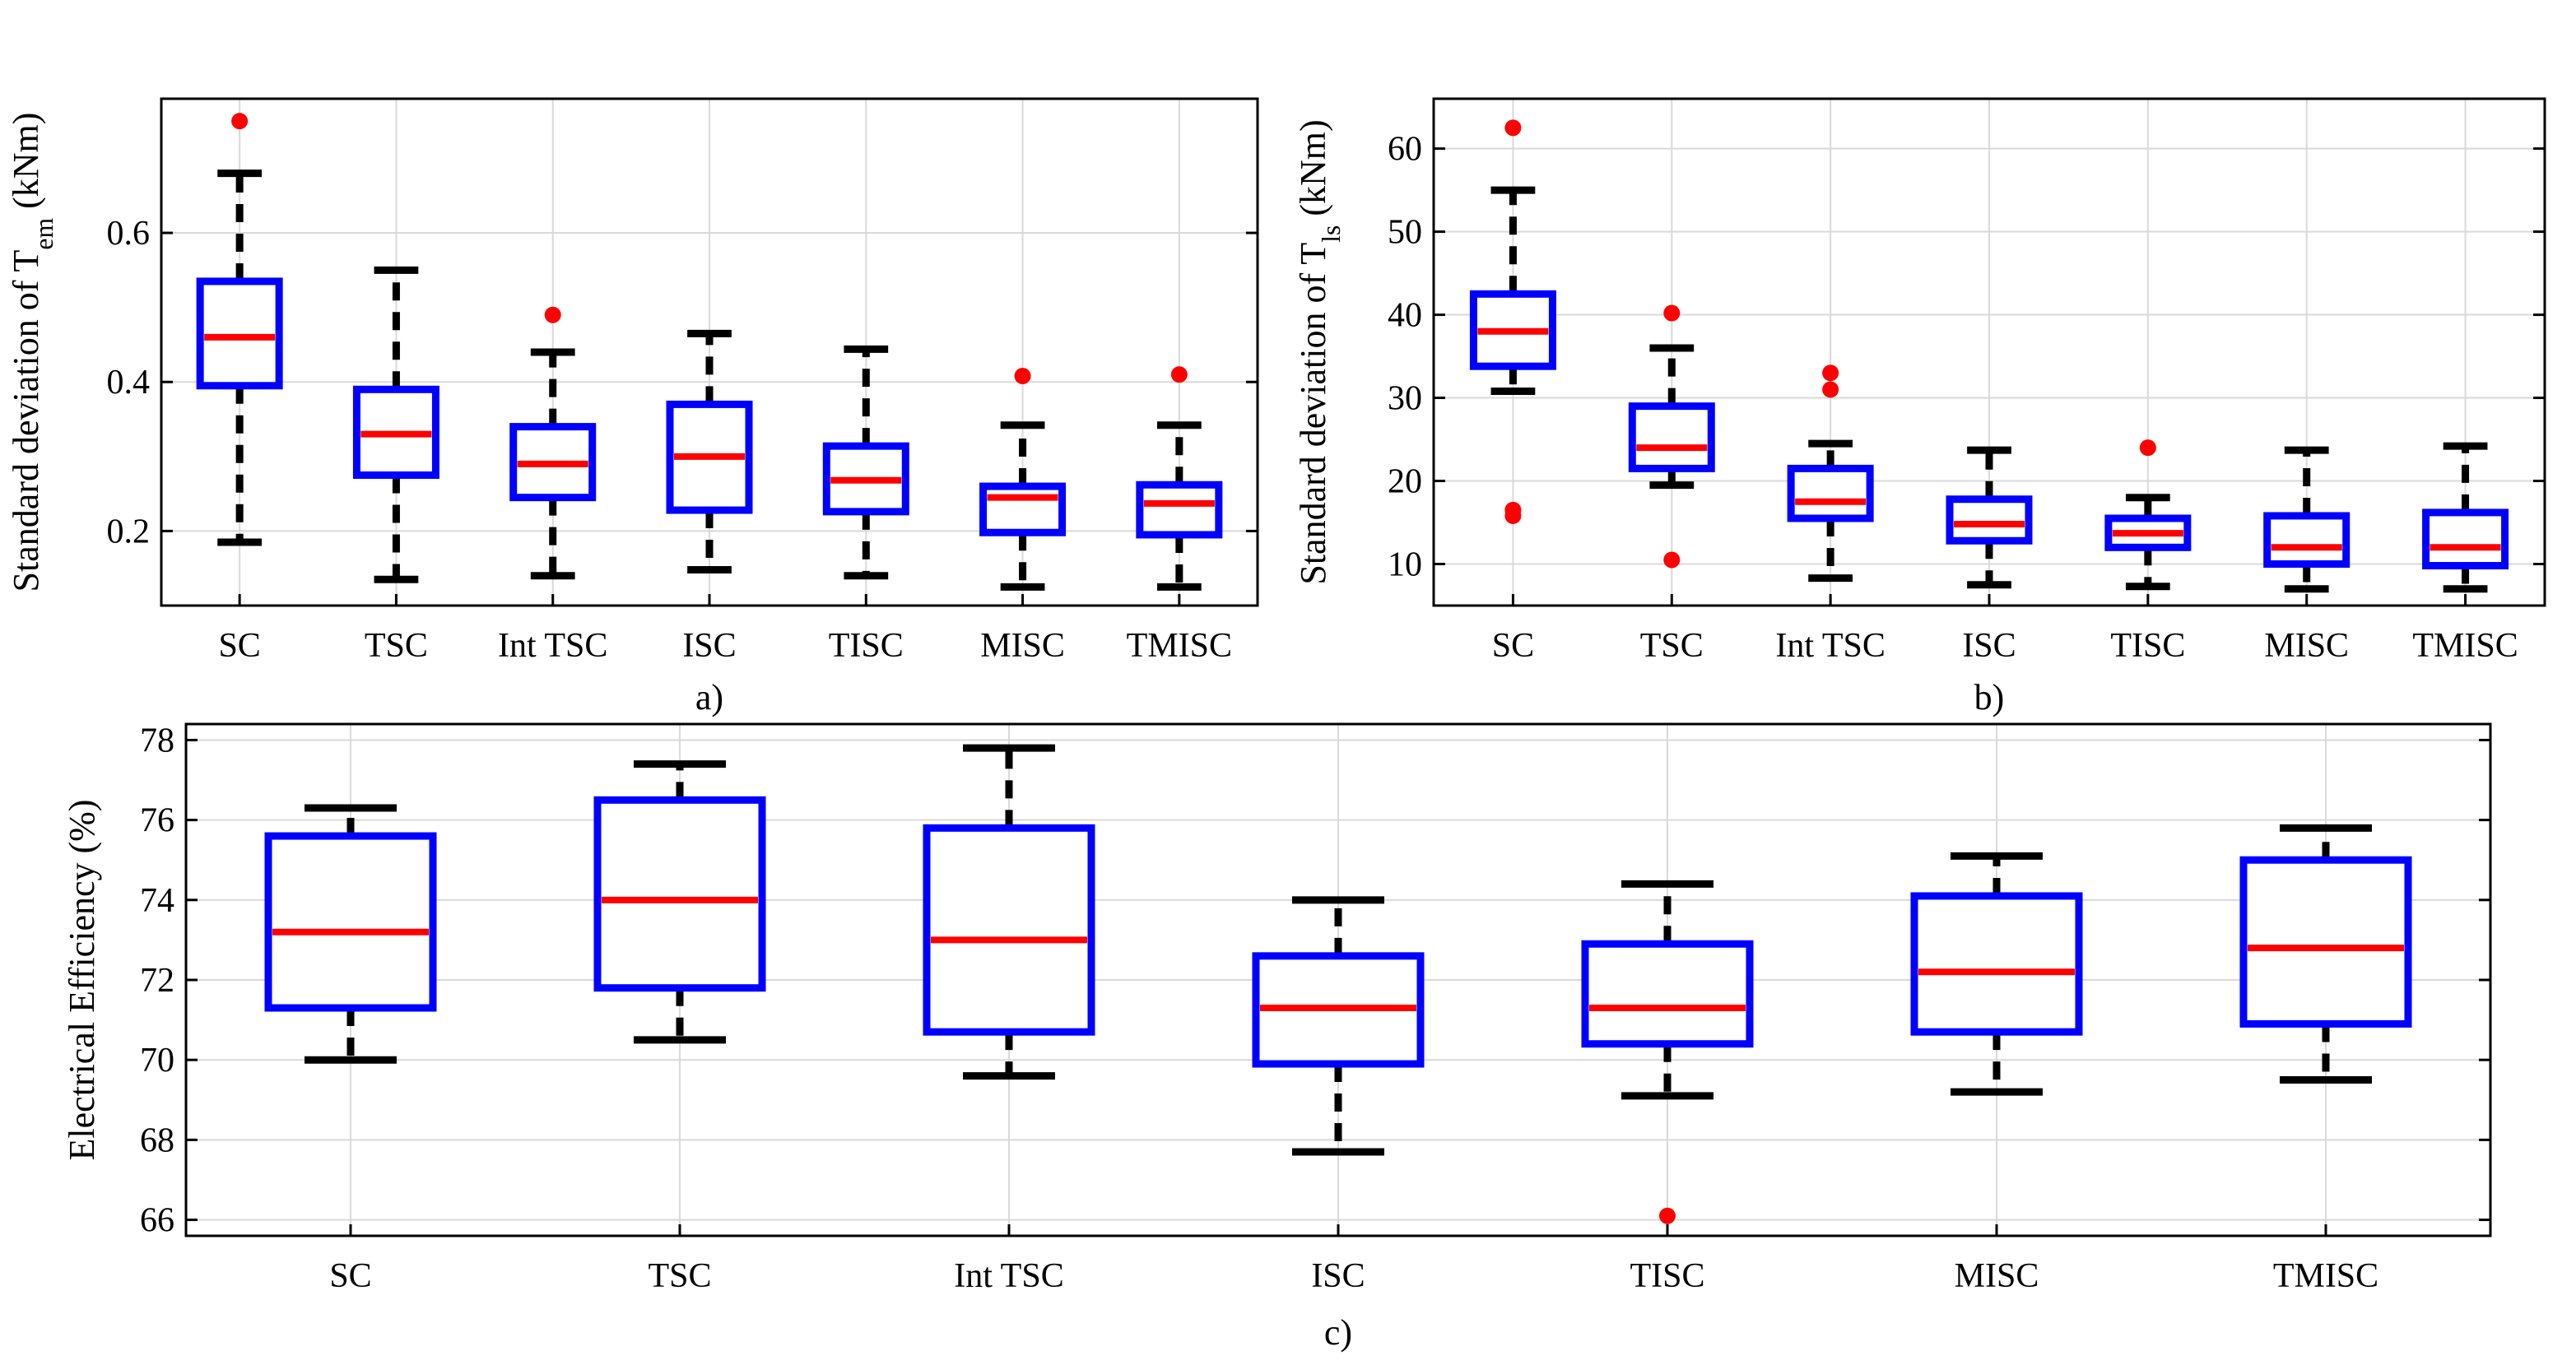 Image resolution: width=2576 pixels, height=1365 pixels. I want to click on chart-a-xtick-label: TMISC, so click(1179, 646).